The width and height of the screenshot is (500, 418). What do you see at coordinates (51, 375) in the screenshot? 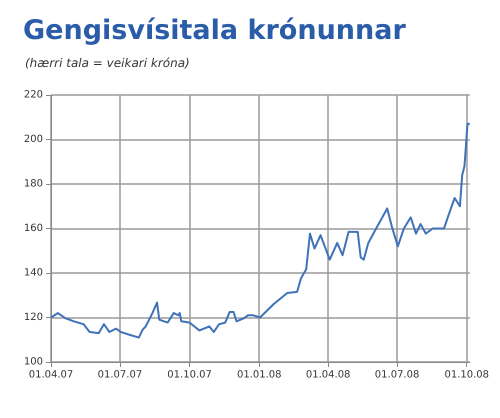
I see `x-tick-label: 01.04.07` at bounding box center [51, 375].